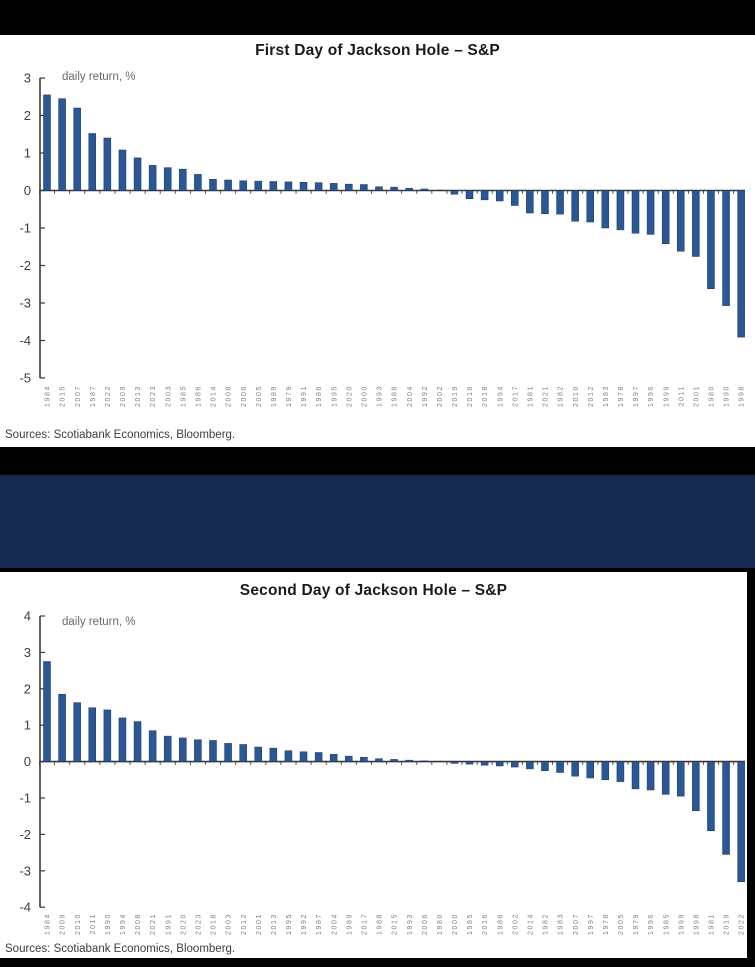  What do you see at coordinates (183, 924) in the screenshot?
I see `x-tick-label: 2020` at bounding box center [183, 924].